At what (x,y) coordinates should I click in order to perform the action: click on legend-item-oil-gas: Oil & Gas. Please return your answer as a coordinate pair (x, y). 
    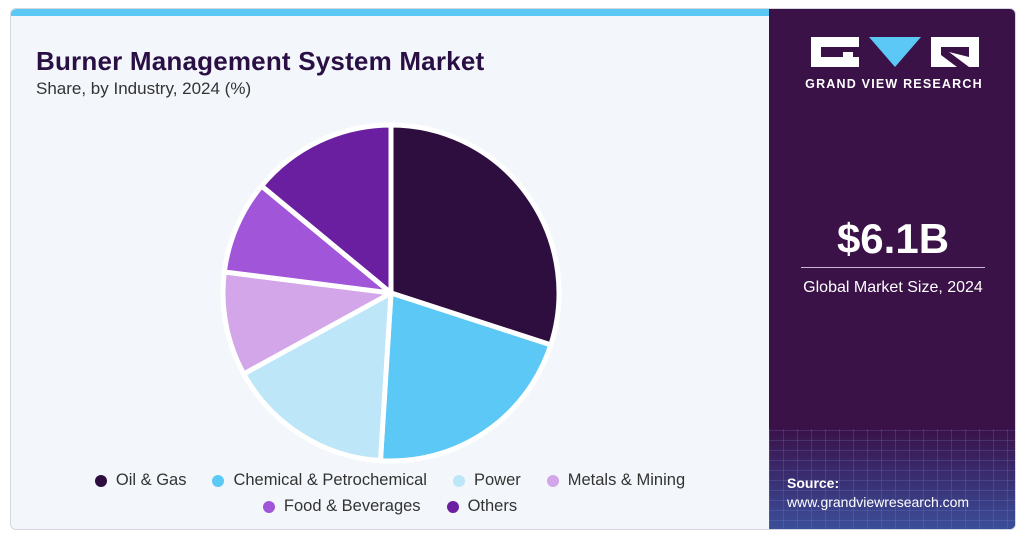
    Looking at the image, I should click on (140, 480).